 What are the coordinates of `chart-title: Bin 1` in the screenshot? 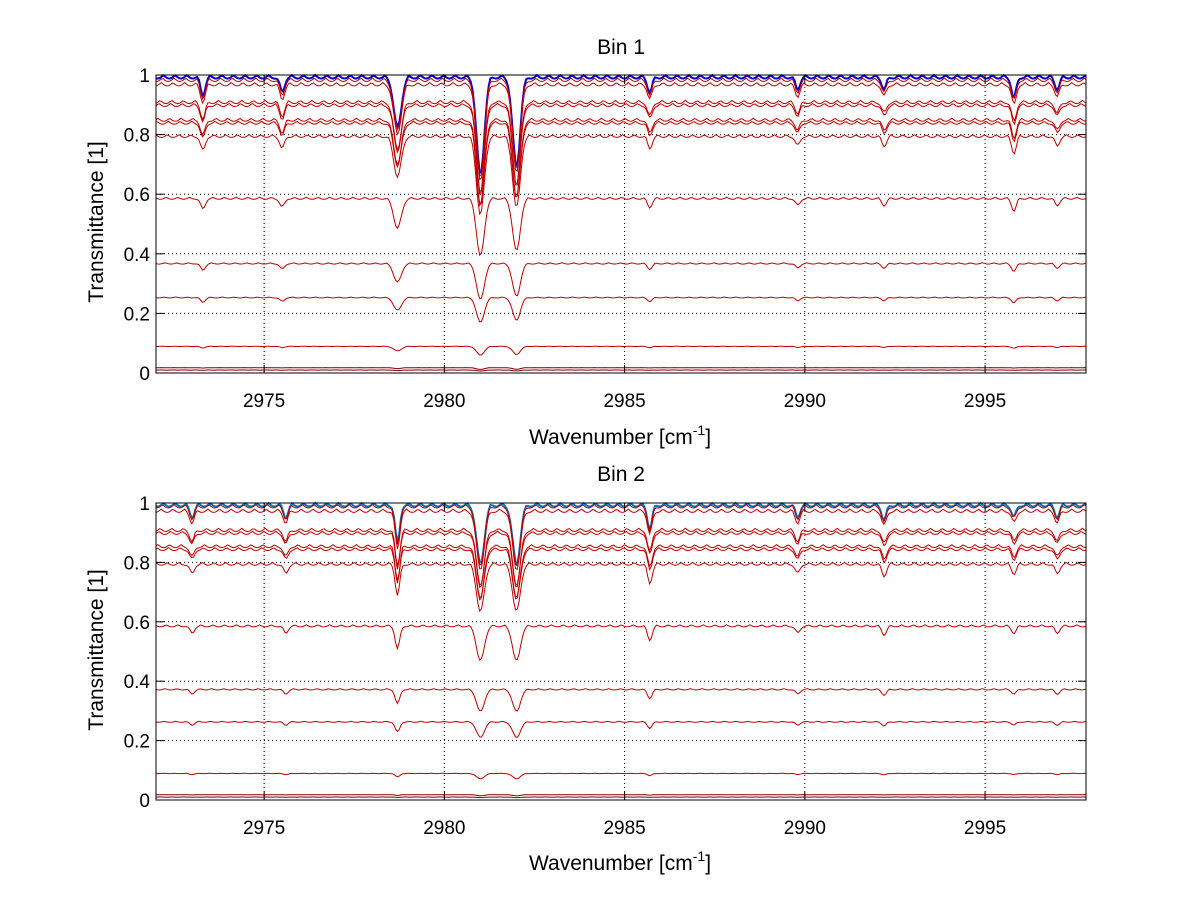 It's located at (621, 47).